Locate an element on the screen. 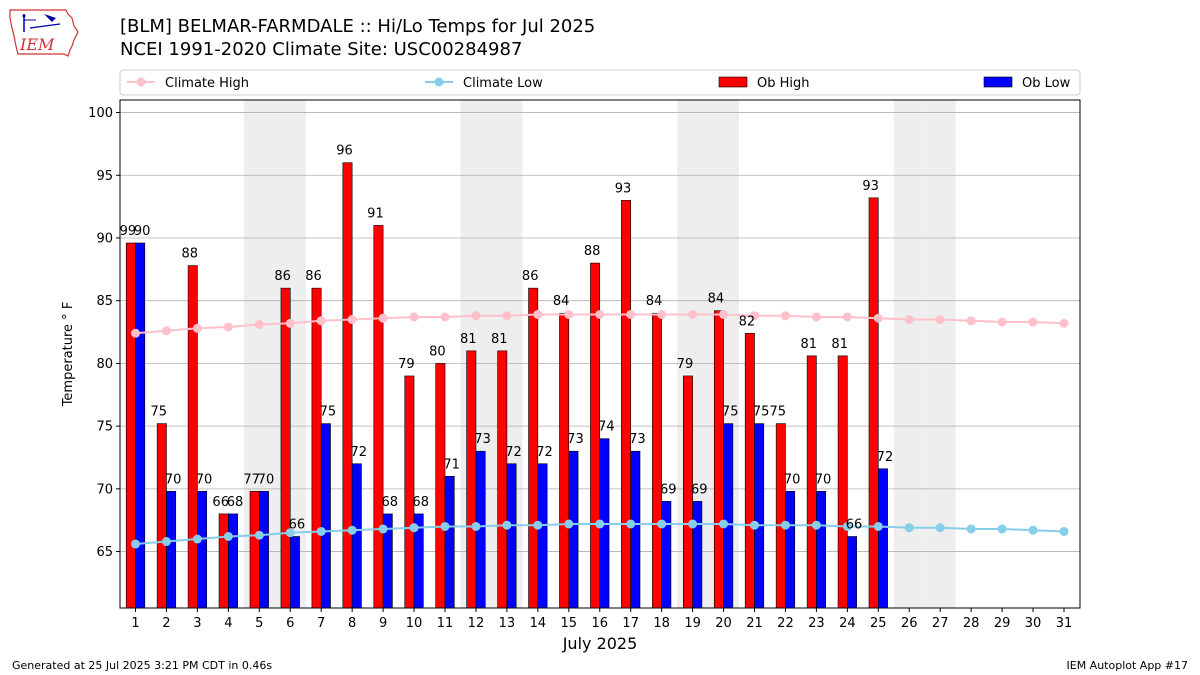  y-tick-label: 80 is located at coordinates (104, 364).